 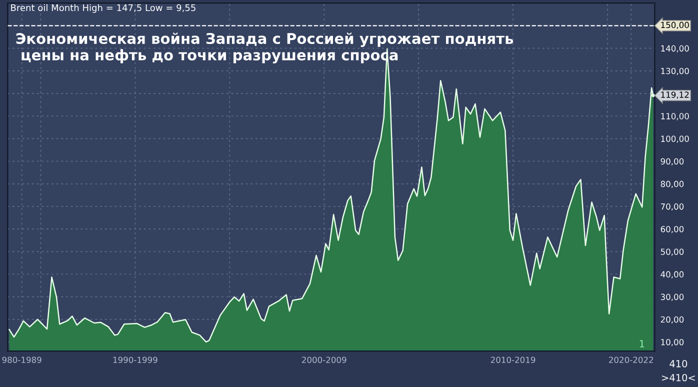 I want to click on y-tick-label: 90,00, so click(x=672, y=162).